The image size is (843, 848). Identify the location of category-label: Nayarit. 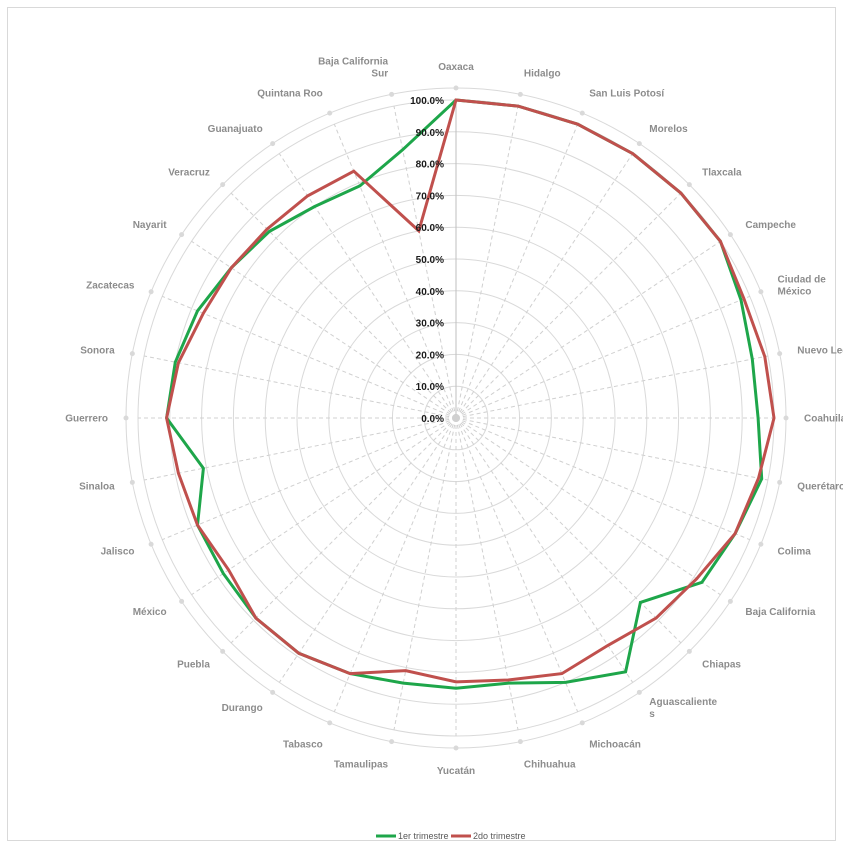
(150, 225).